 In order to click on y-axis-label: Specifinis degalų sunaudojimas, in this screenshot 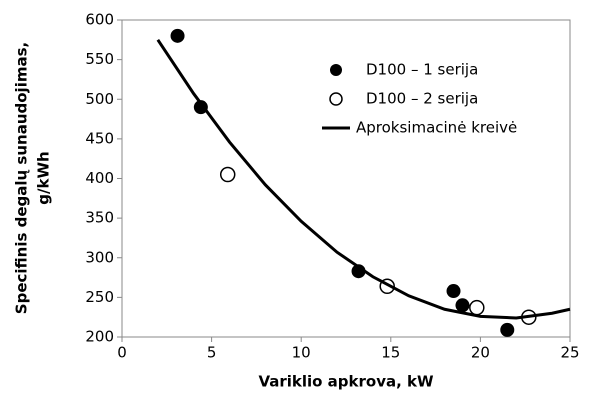, I will do `click(22, 178)`.